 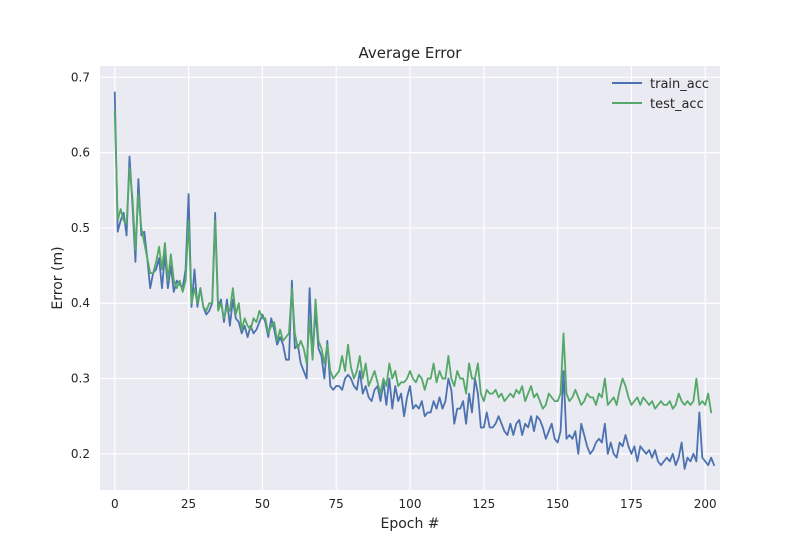 I want to click on x-tick-label: 100, so click(x=410, y=504).